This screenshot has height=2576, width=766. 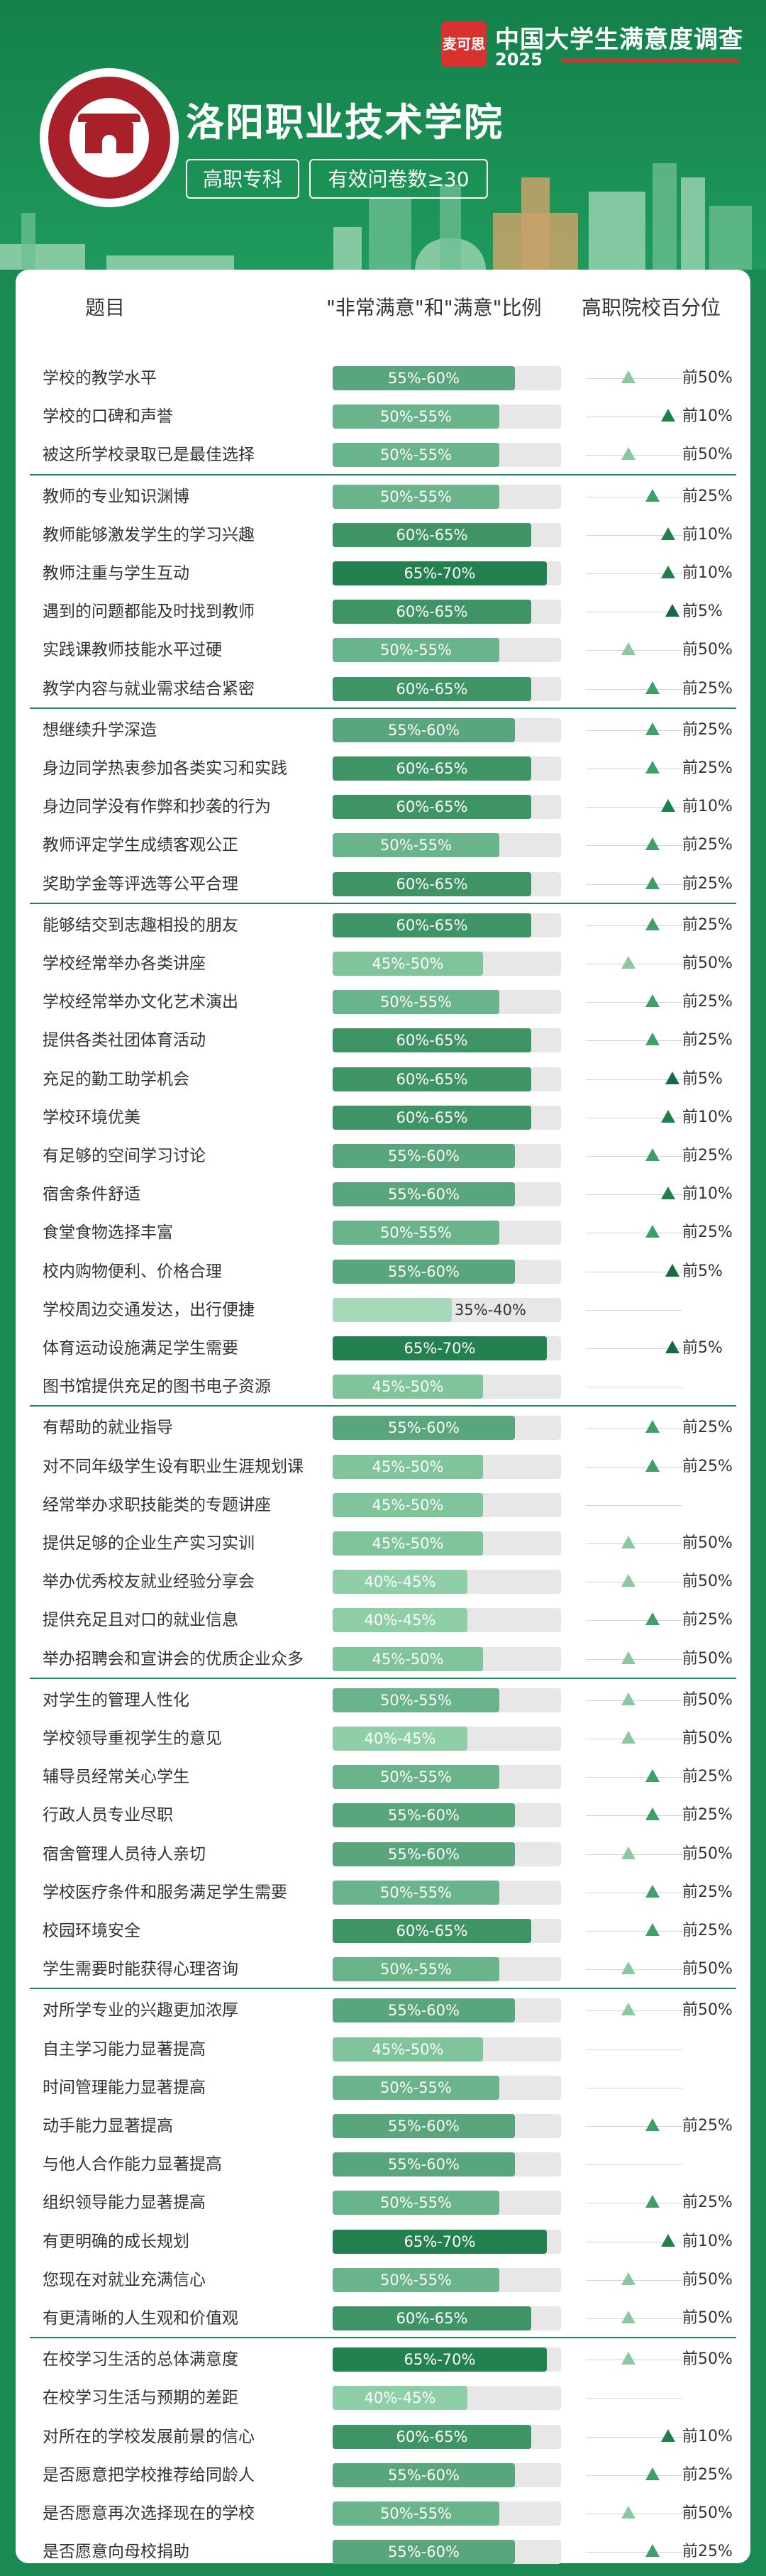 What do you see at coordinates (383, 884) in the screenshot?
I see `table-row: 奖助学金等评选等公平合理 60%-65% 前25%` at bounding box center [383, 884].